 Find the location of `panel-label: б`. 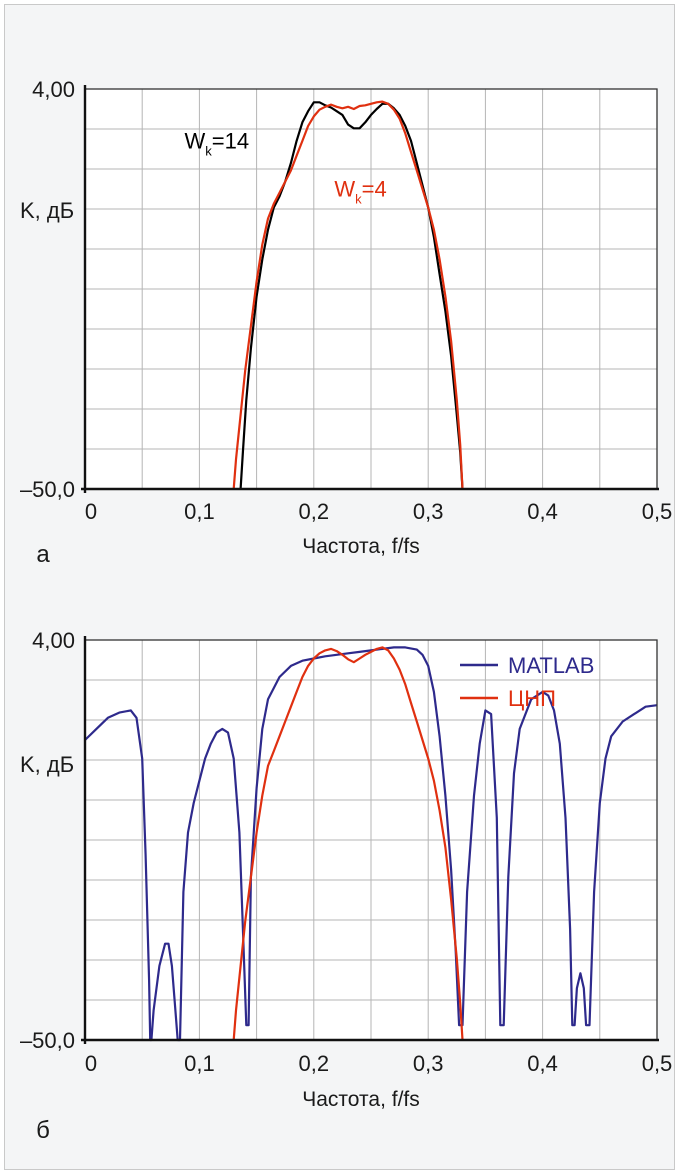

panel-label: б is located at coordinates (43, 1130).